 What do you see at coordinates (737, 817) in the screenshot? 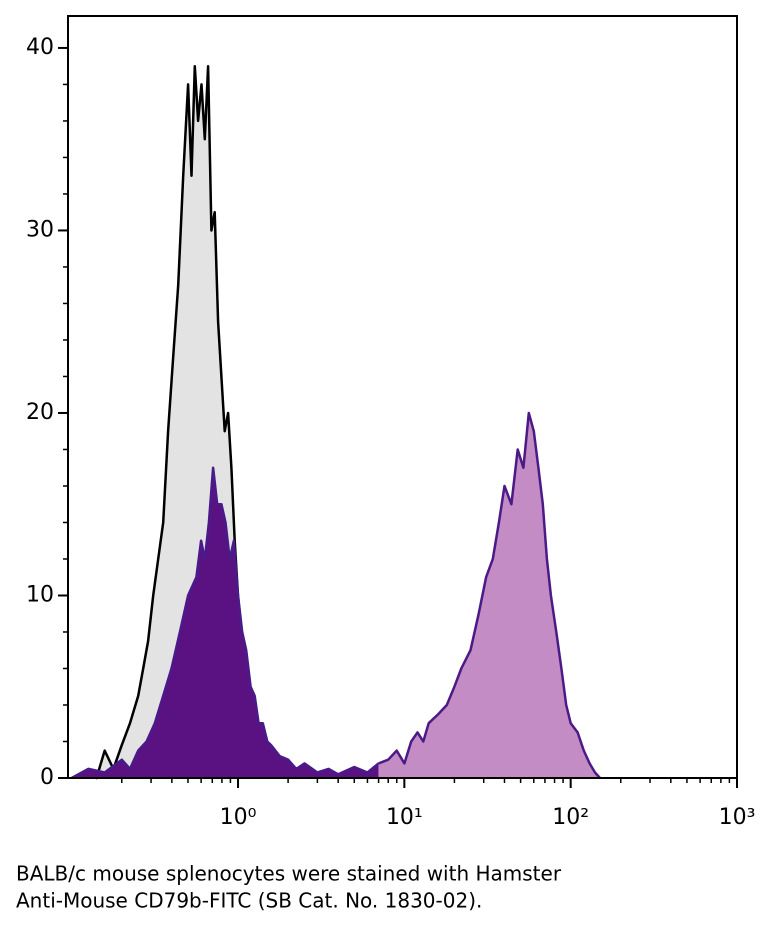
I see `x-tick-label: 10³` at bounding box center [737, 817].